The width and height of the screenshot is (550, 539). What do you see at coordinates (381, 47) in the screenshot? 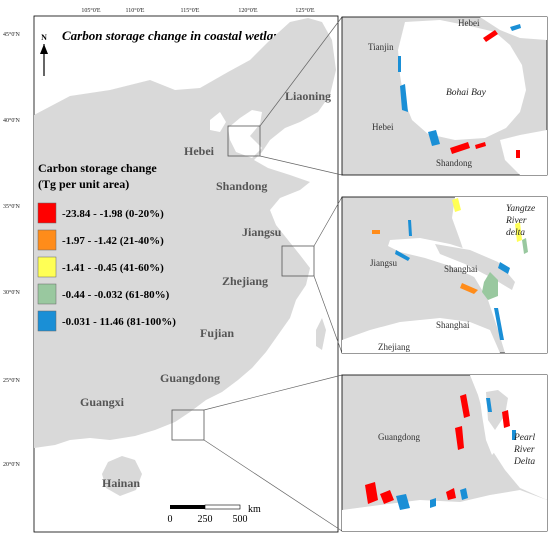
I see `inset-label: Tianjin` at bounding box center [381, 47].